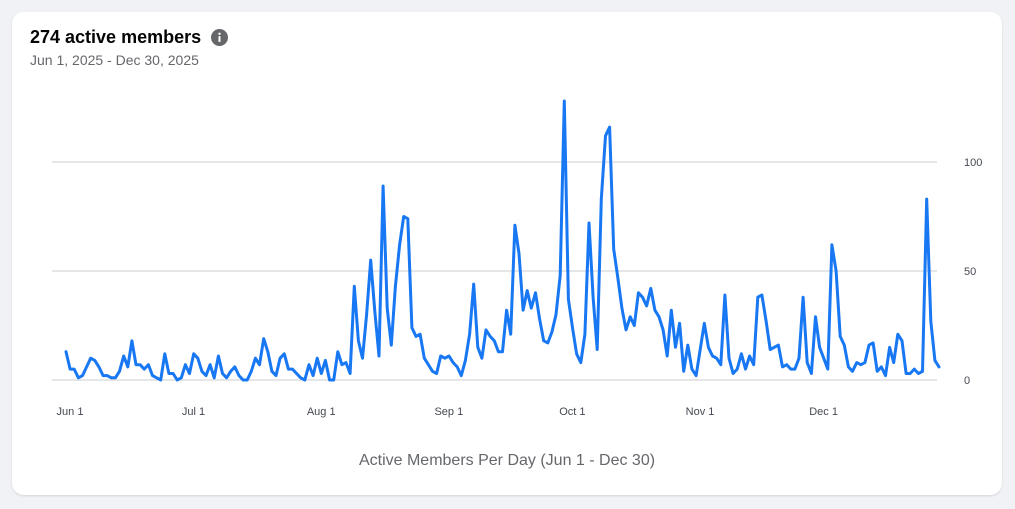 Image resolution: width=1015 pixels, height=509 pixels. I want to click on x-tick-label: Jun 1, so click(70, 412).